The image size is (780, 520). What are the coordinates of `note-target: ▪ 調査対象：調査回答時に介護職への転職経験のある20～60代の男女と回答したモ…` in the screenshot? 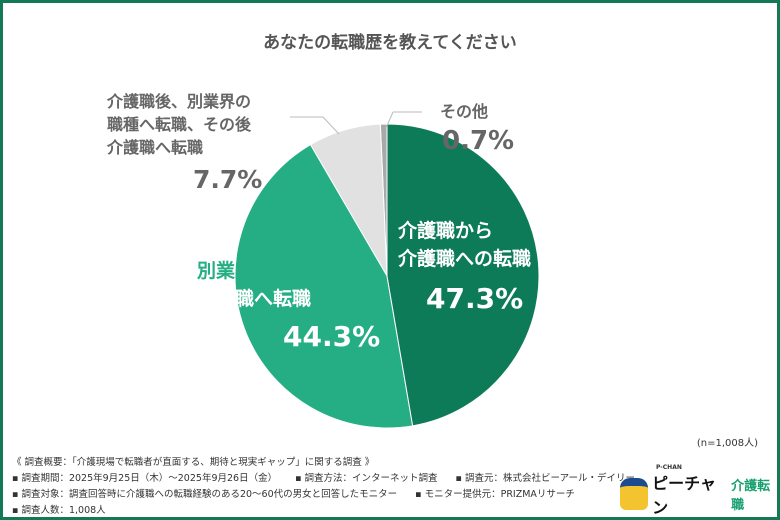 It's located at (205, 494).